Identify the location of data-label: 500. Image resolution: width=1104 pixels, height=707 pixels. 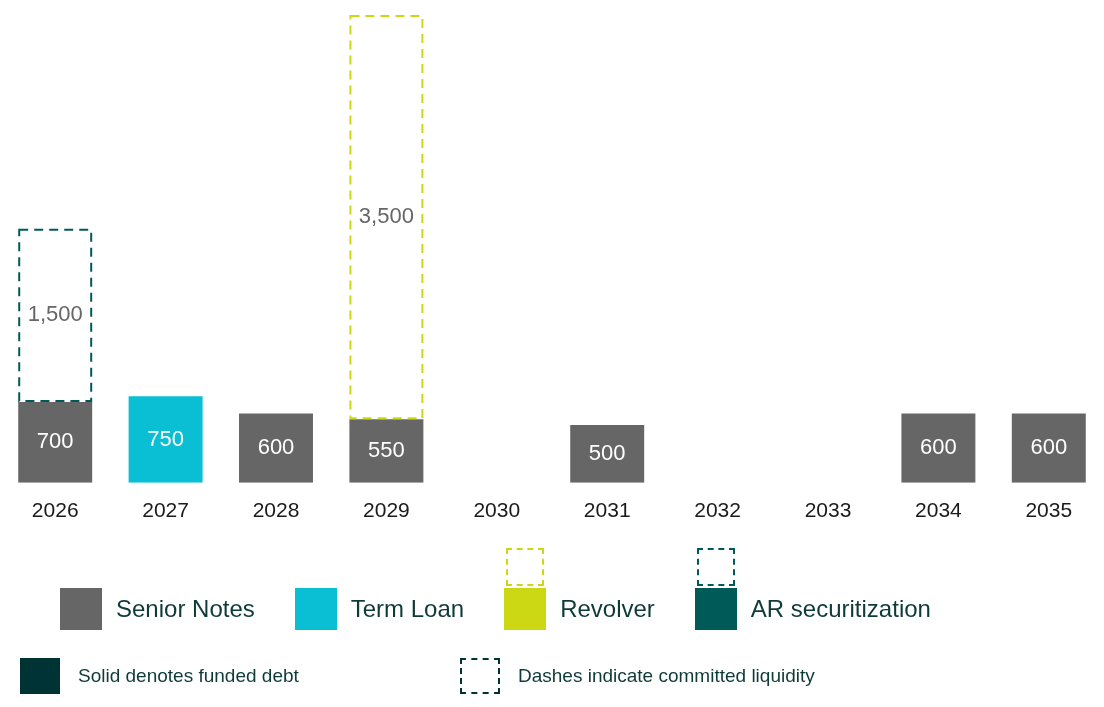
(607, 452).